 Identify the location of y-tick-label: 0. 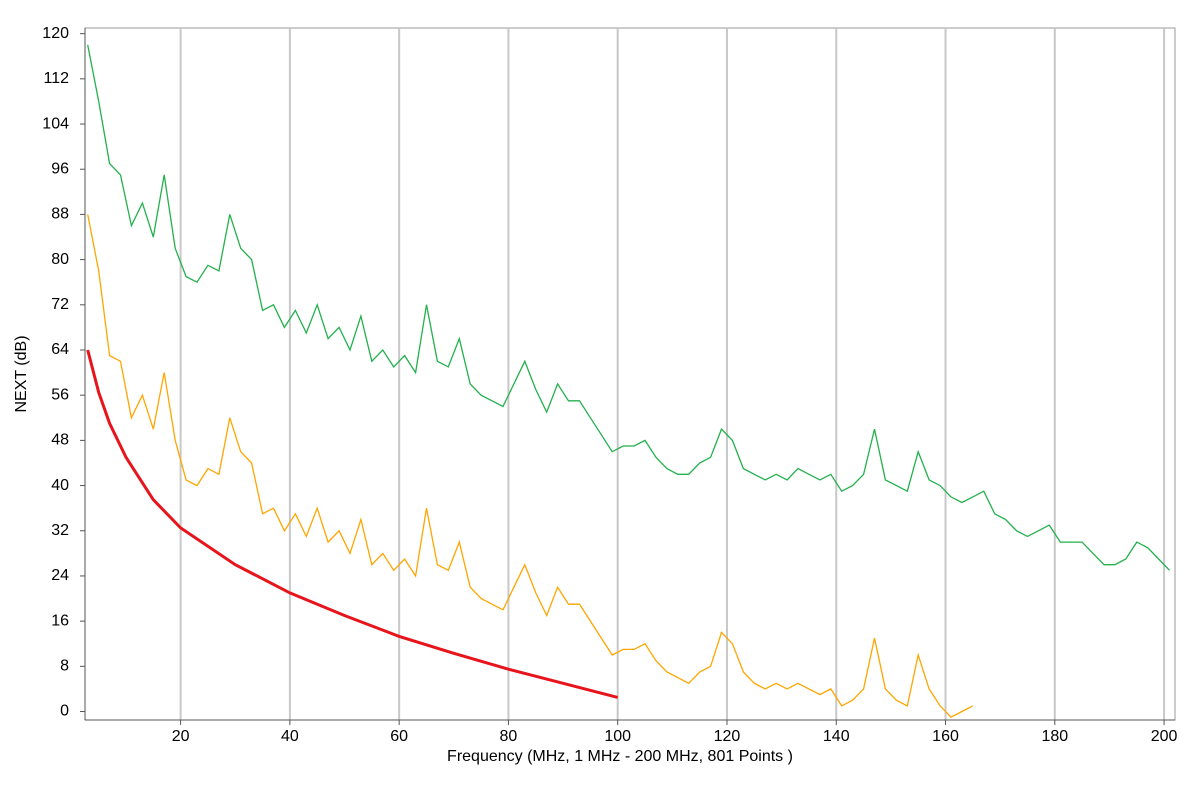
(64, 711).